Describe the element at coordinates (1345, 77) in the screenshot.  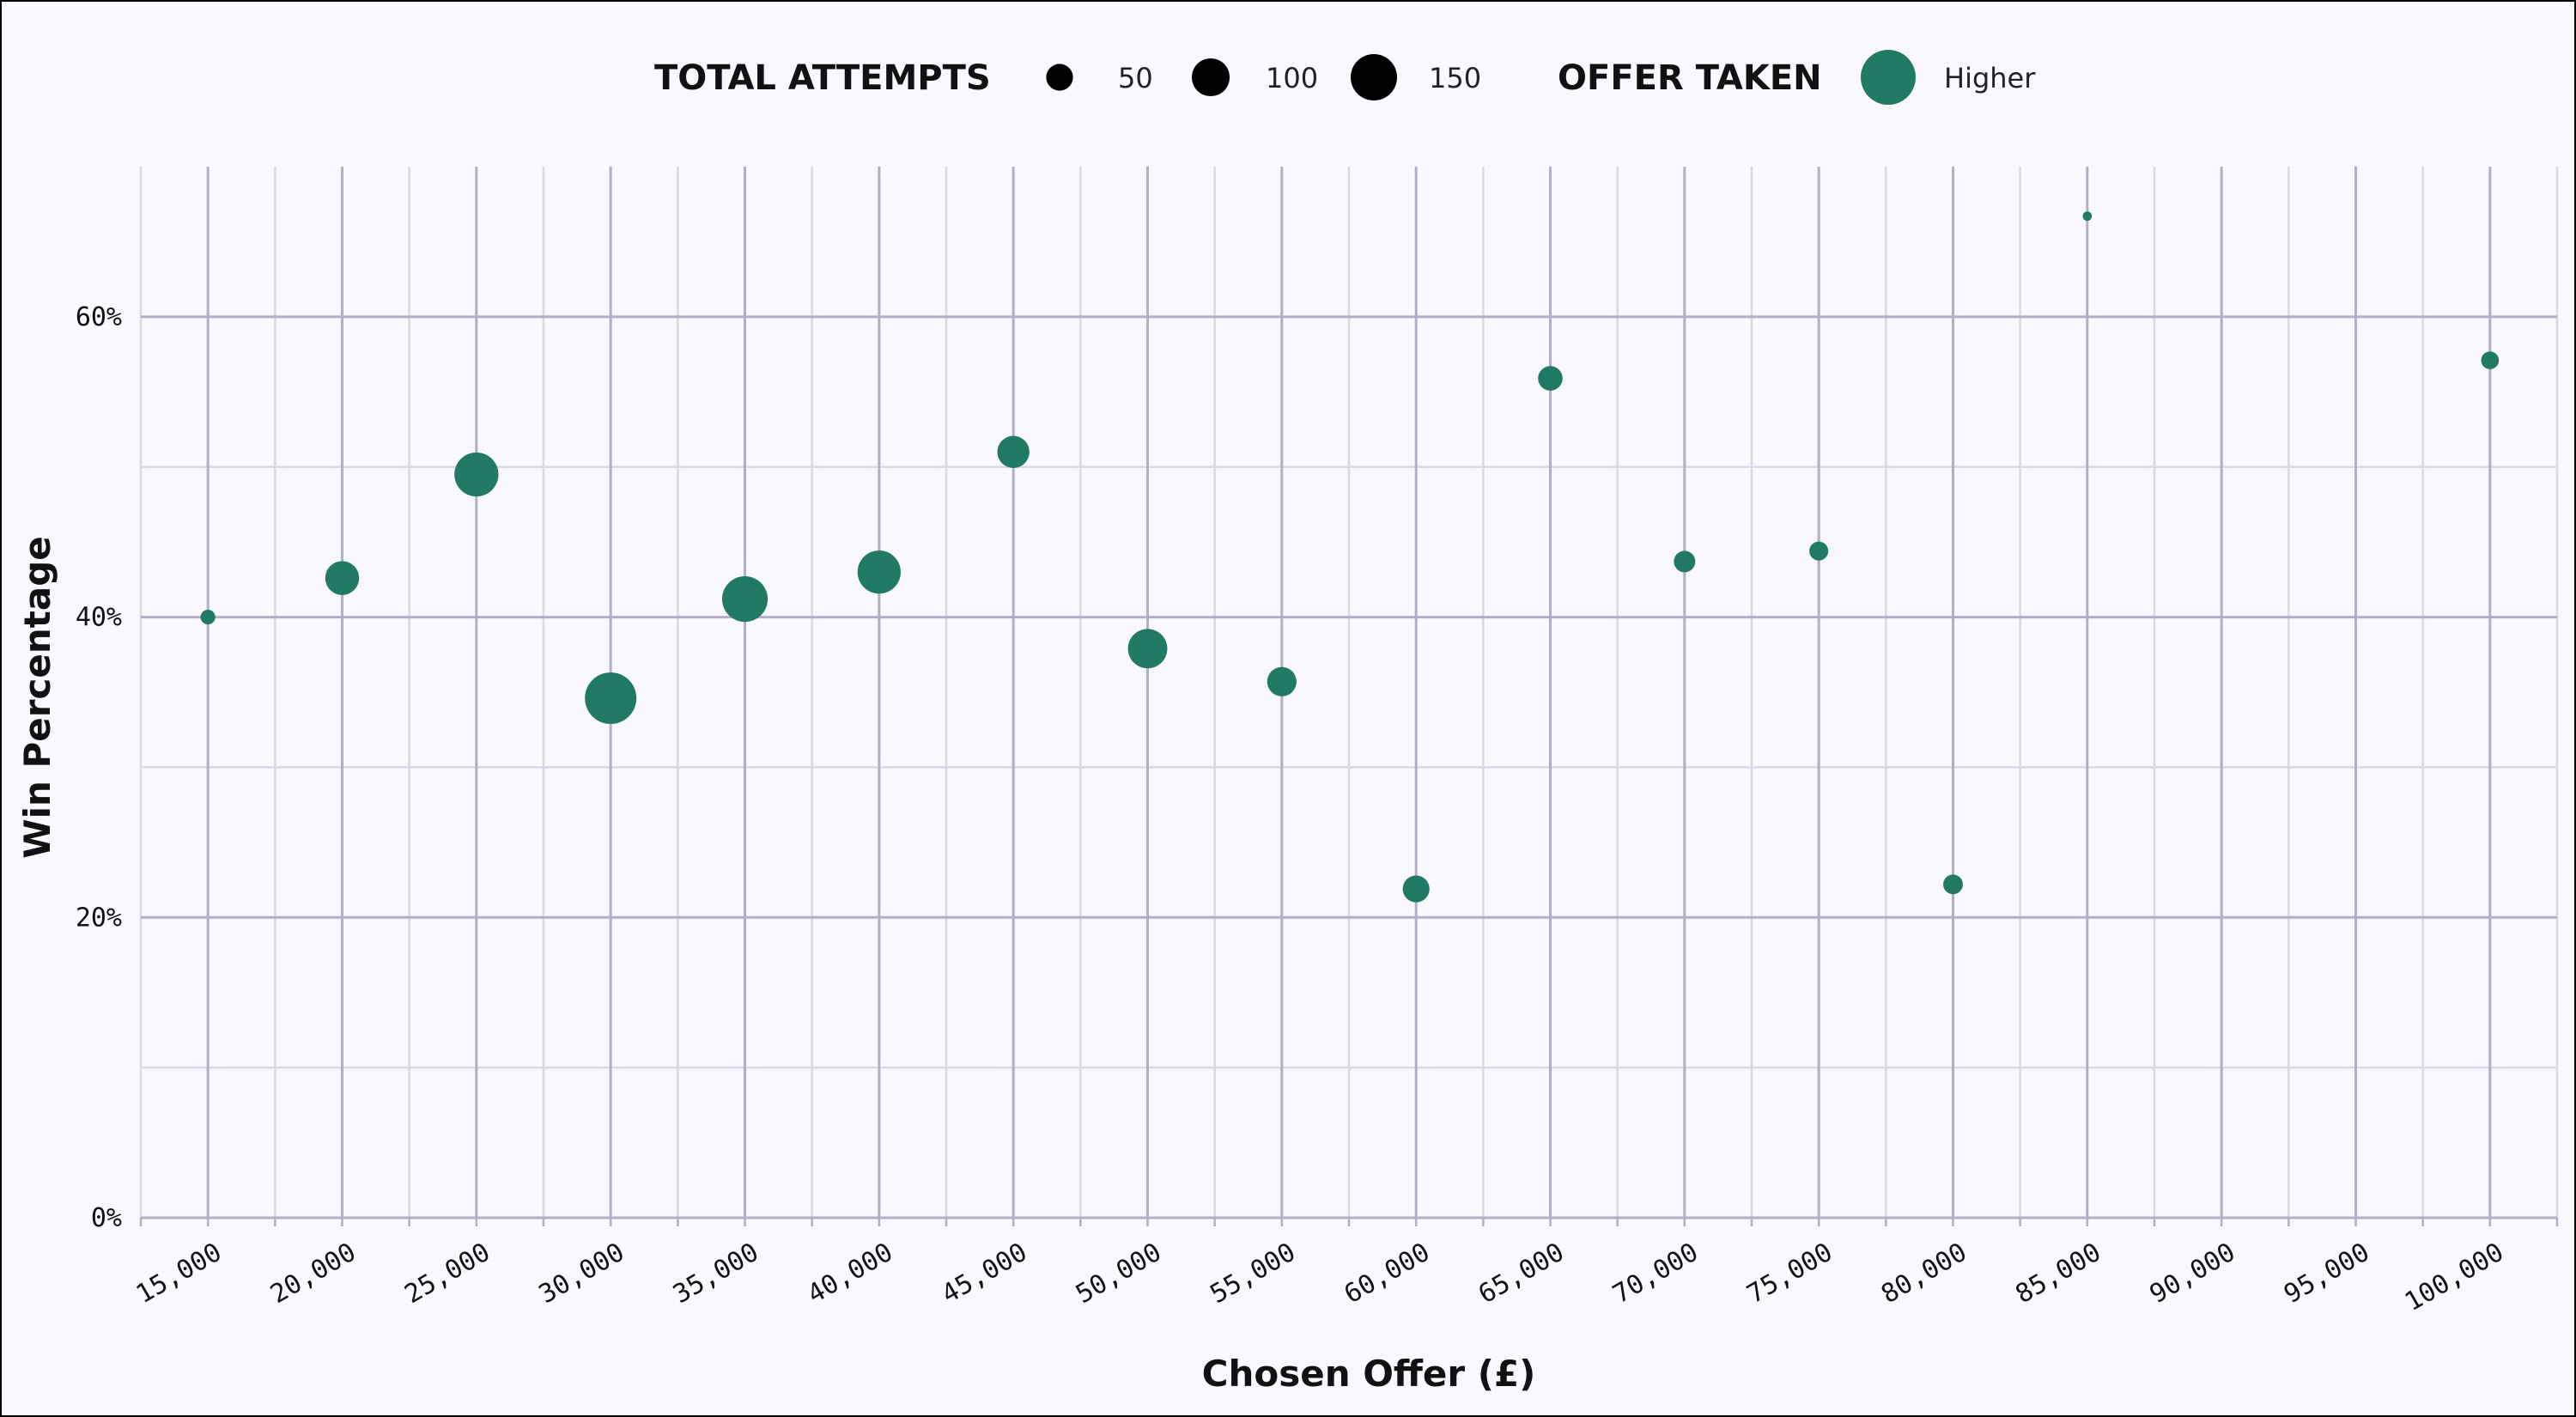
I see `legend: TOTAL ATTEMPTS 50 100 150 OFFER TAKEN Higher` at that location.